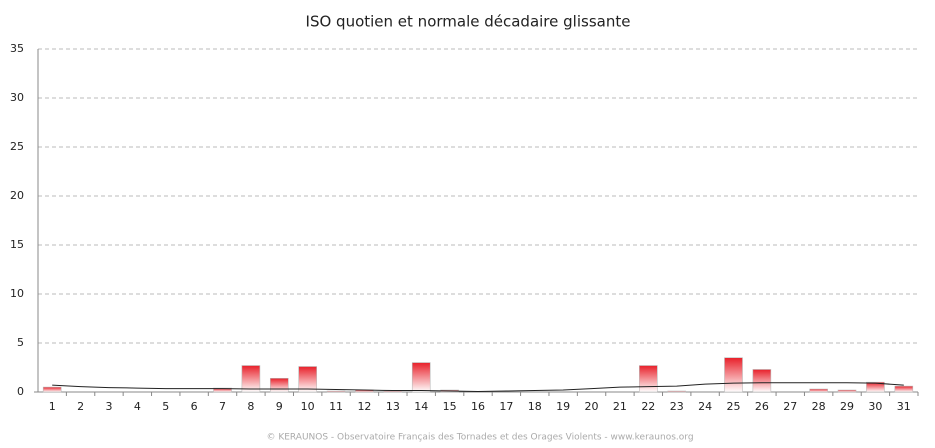  I want to click on x-tick-label: 10, so click(308, 406).